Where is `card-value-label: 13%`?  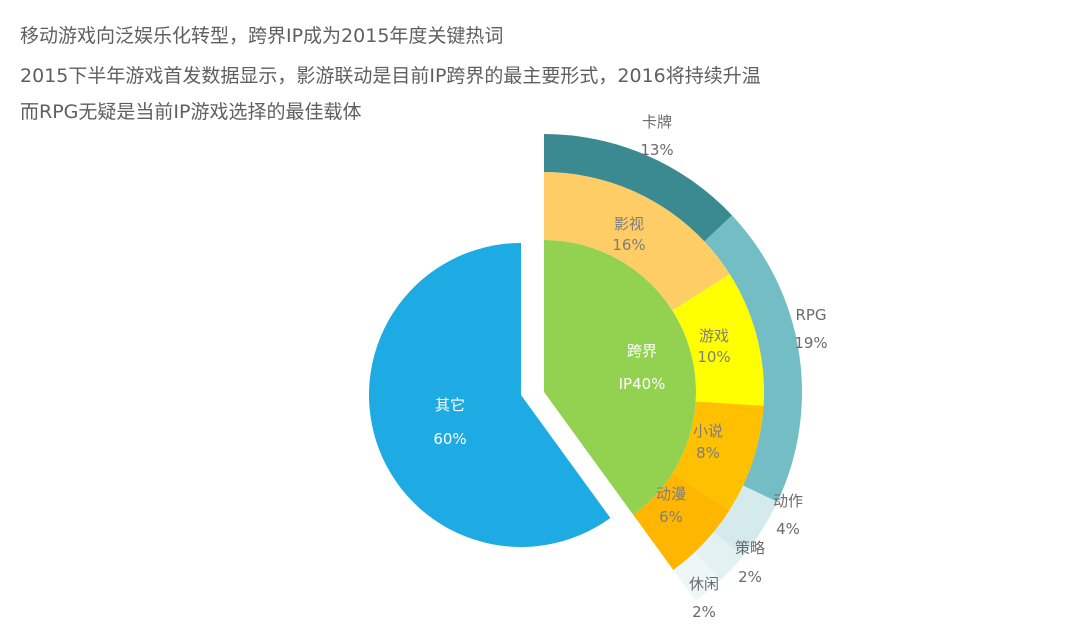
card-value-label: 13% is located at coordinates (656, 150).